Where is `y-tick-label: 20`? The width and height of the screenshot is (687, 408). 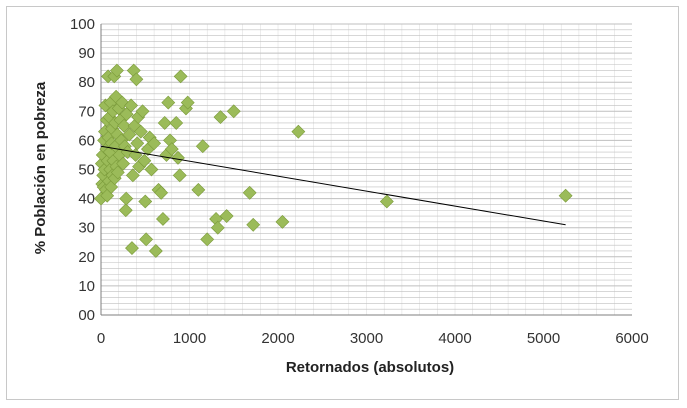
y-tick-label: 20 is located at coordinates (86, 257).